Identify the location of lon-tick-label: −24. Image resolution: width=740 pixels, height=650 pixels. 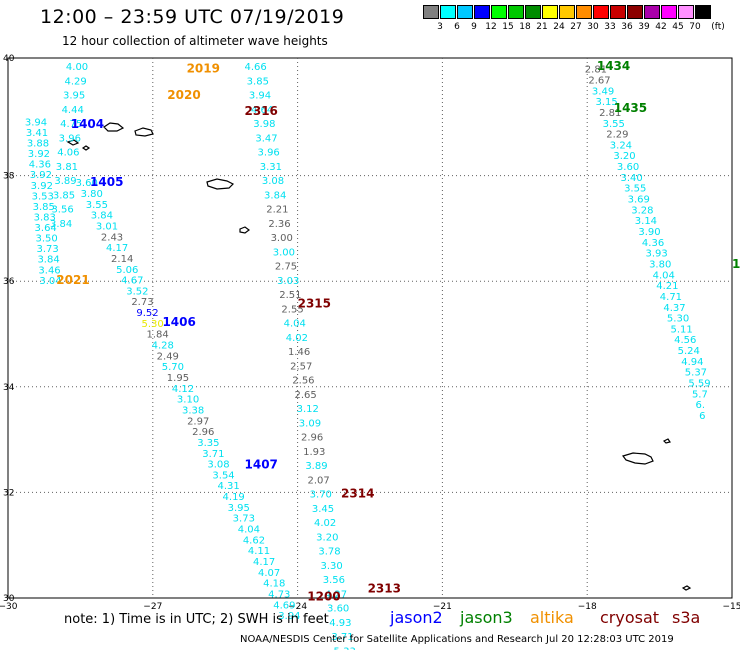
(297, 607).